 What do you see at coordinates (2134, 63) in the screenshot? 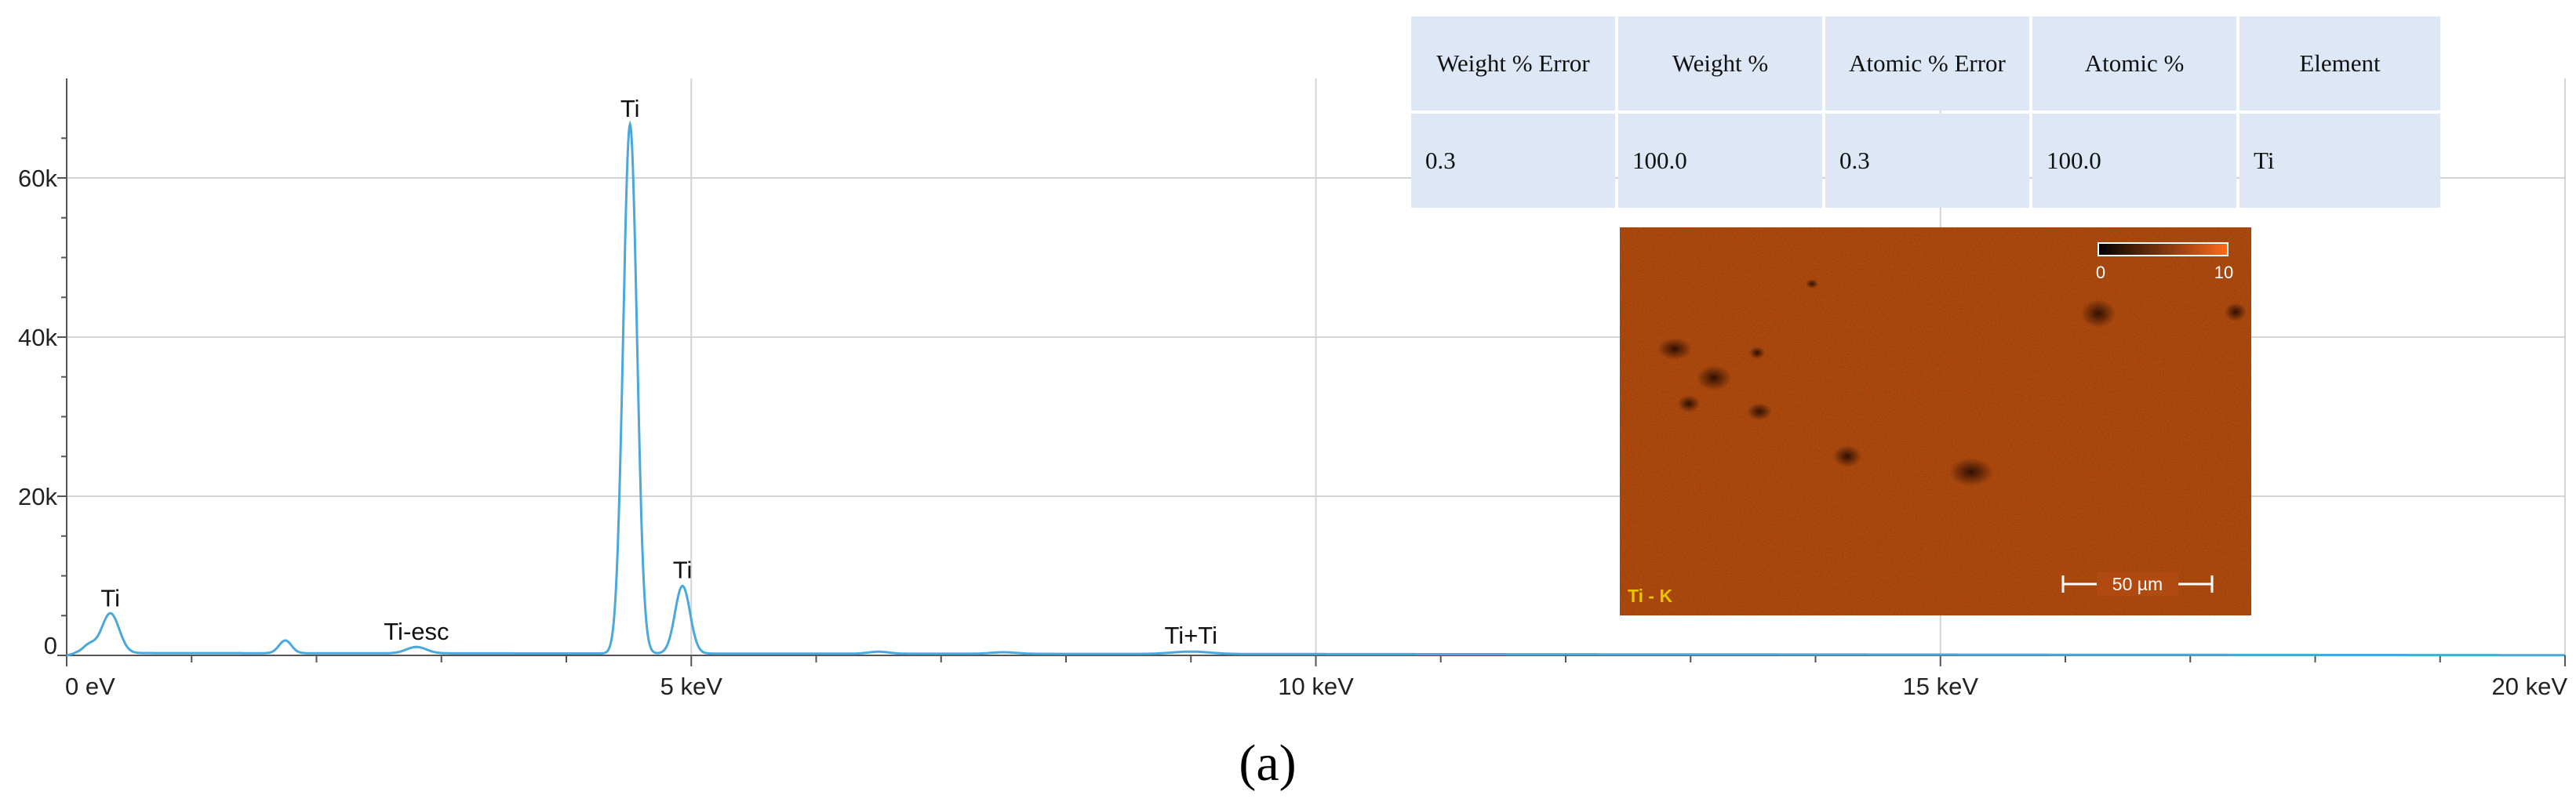
I see `table-header-cell: Atomic %` at bounding box center [2134, 63].